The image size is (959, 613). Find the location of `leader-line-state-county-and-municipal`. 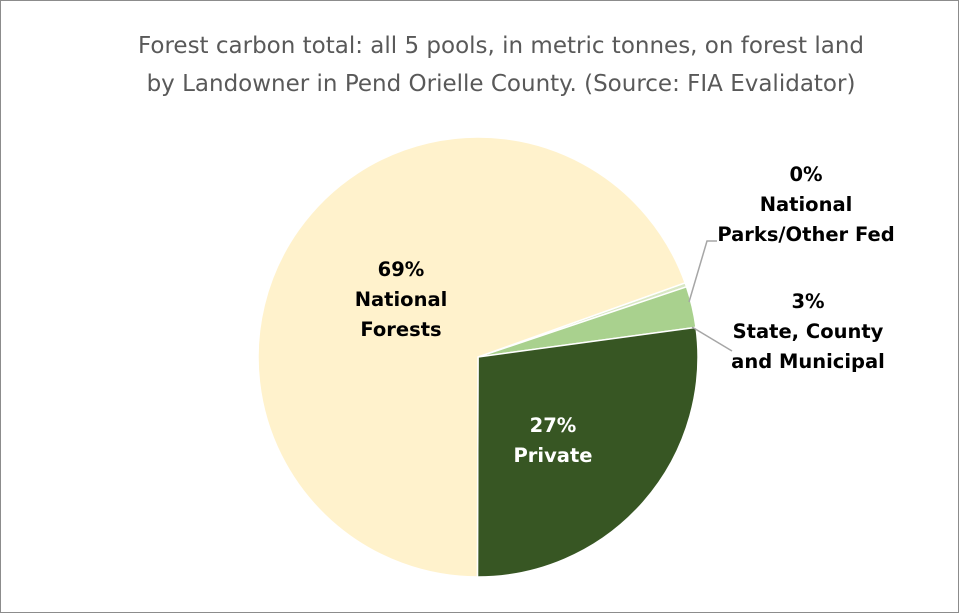

leader-line-state-county-and-municipal is located at coordinates (712, 339).